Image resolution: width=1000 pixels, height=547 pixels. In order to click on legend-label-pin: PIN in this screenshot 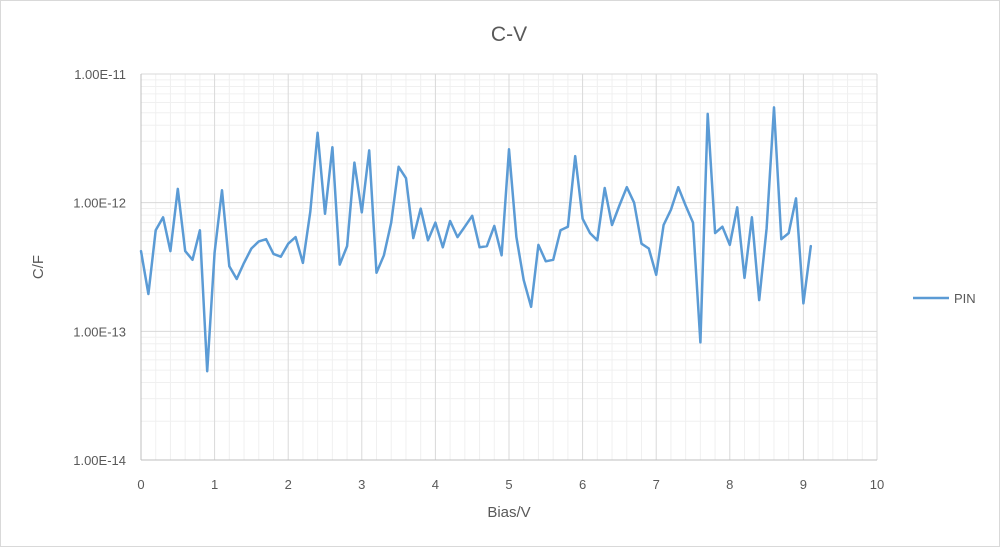, I will do `click(965, 298)`.